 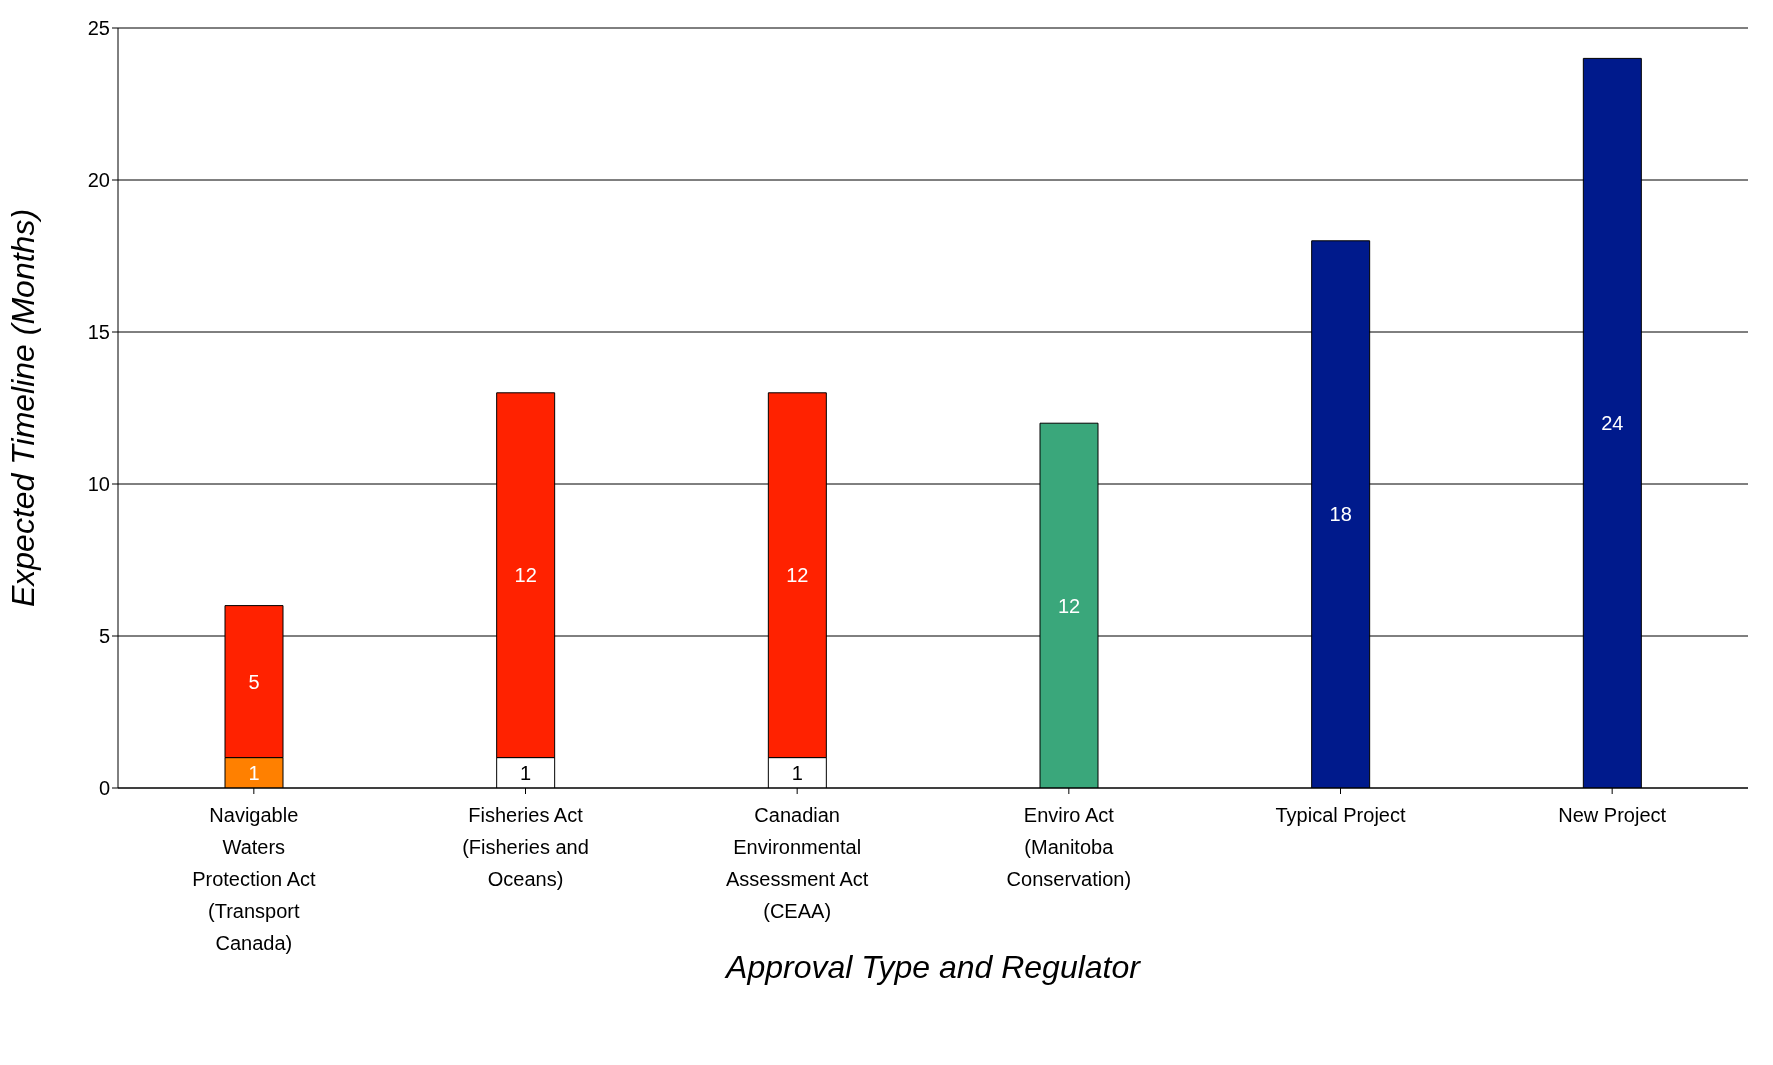 What do you see at coordinates (254, 681) in the screenshot?
I see `data-label: 5` at bounding box center [254, 681].